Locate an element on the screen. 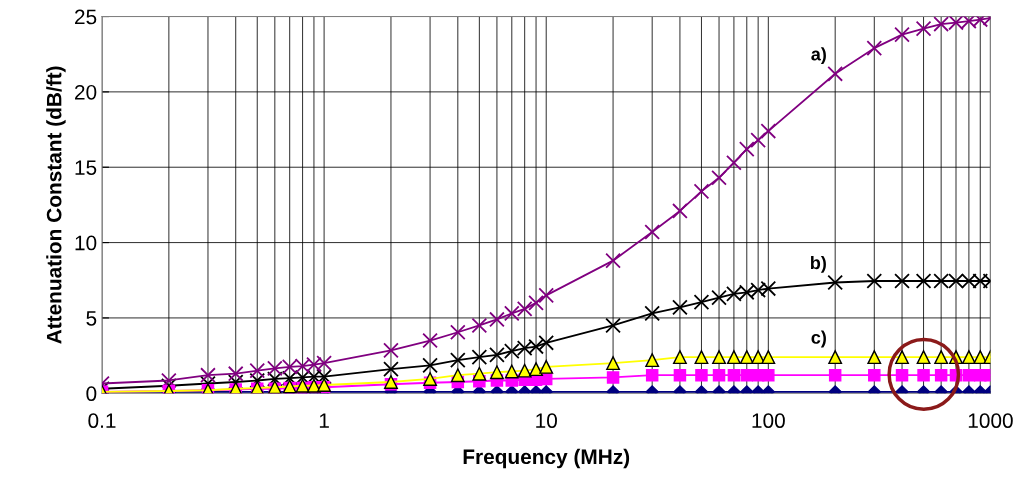 This screenshot has width=1020, height=501. series-label: a) is located at coordinates (818, 56).